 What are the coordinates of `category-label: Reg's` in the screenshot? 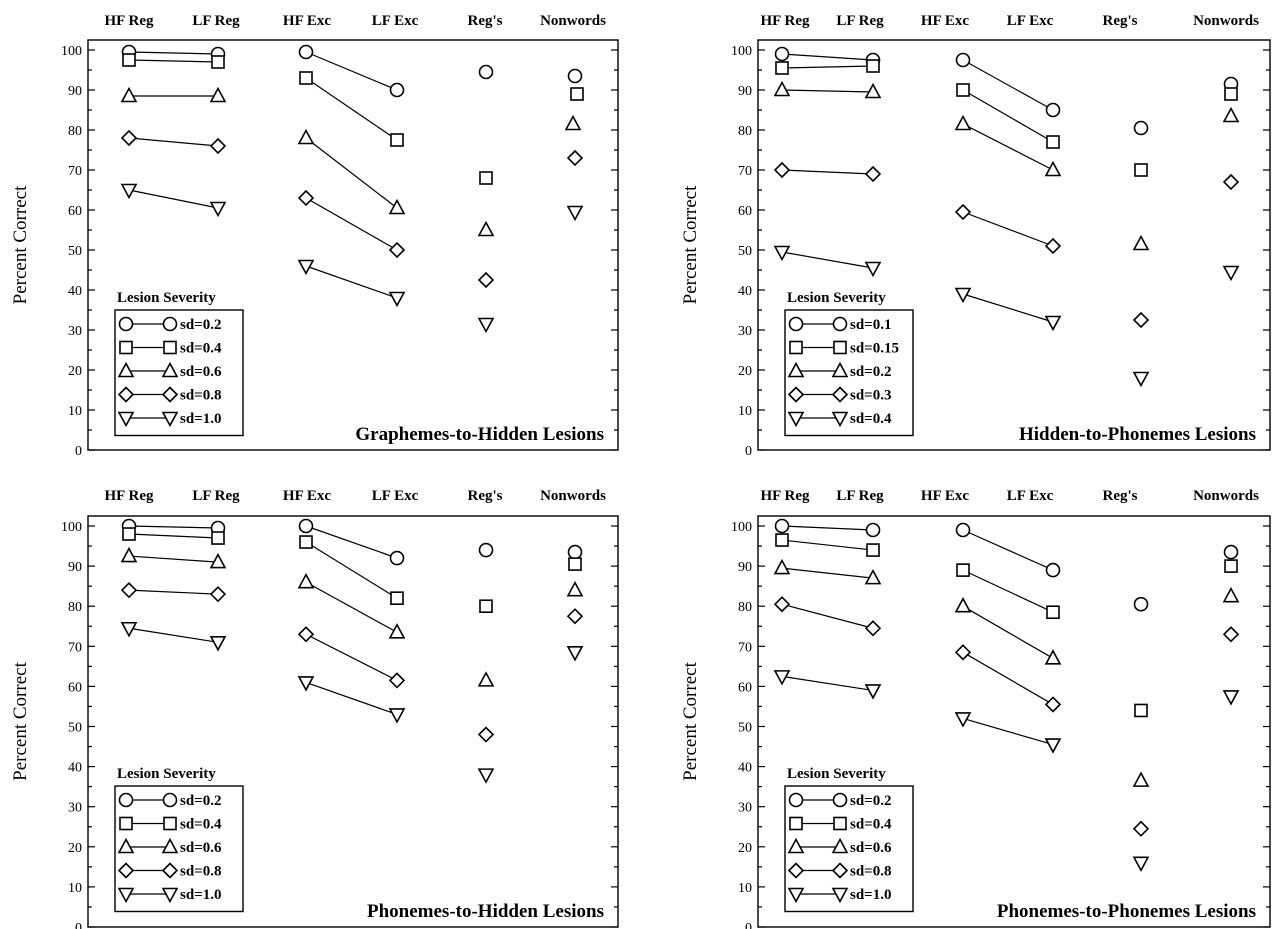 It's located at (1120, 496).